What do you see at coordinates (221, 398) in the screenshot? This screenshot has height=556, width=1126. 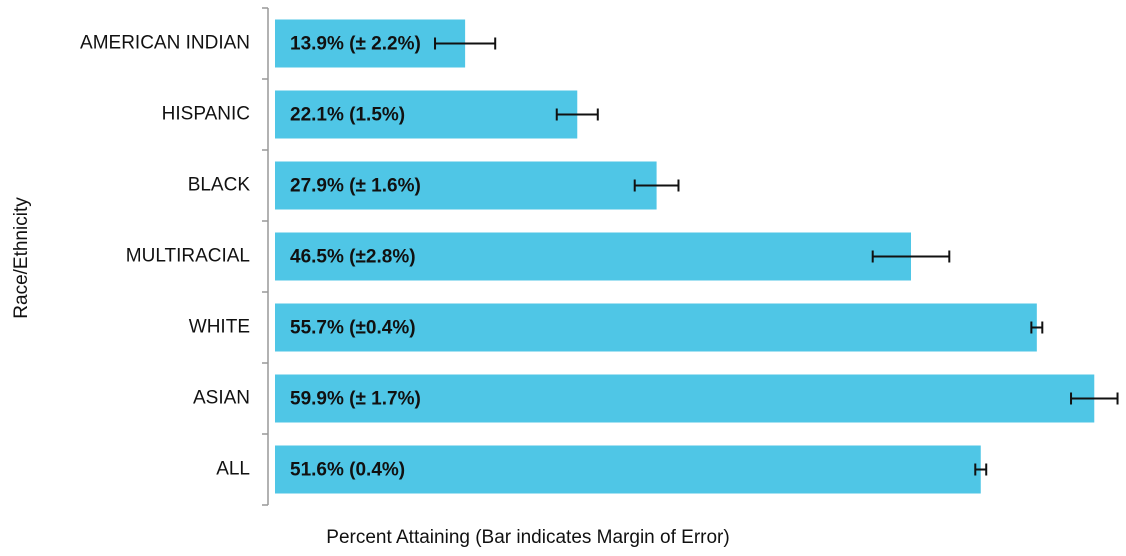 I see `y-tick-label: ASIAN` at bounding box center [221, 398].